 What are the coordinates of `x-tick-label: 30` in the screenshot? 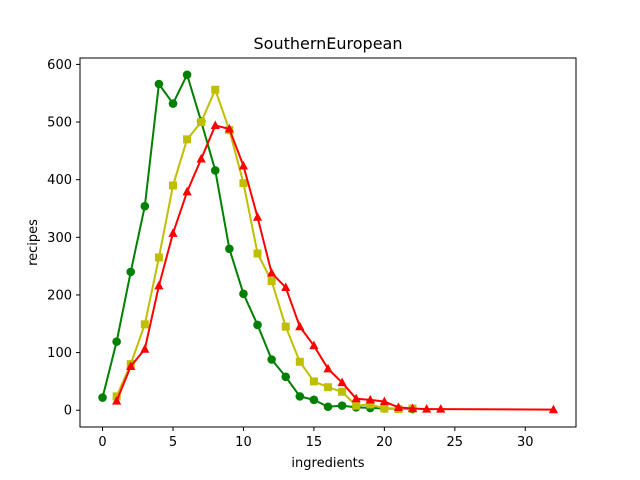 It's located at (525, 442).